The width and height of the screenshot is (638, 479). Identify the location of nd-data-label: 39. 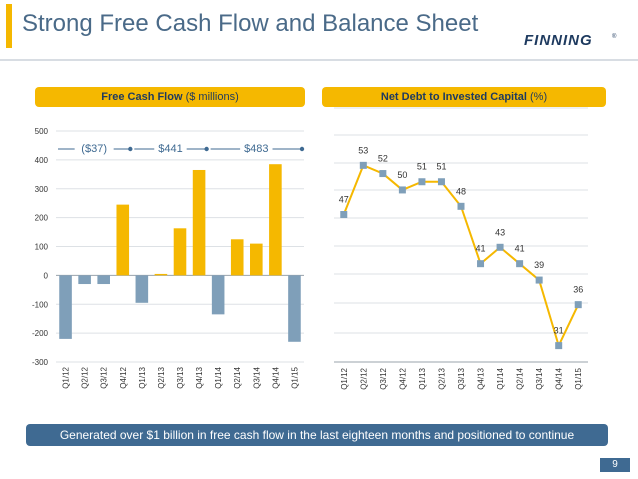
(539, 265).